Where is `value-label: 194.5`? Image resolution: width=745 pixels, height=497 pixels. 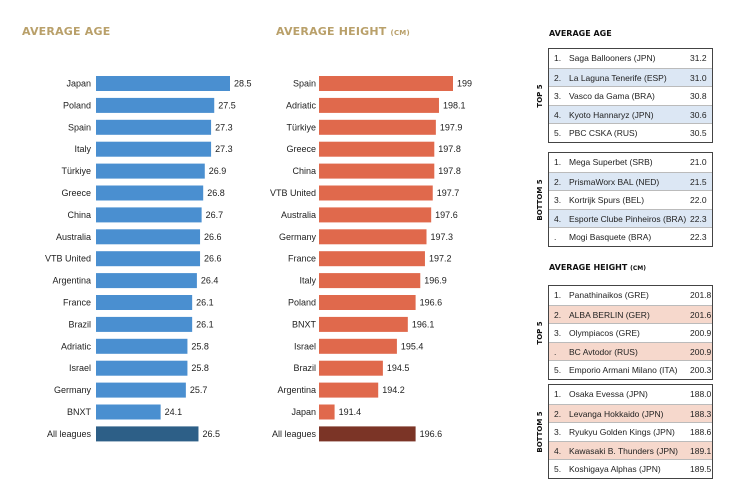
value-label: 194.5 is located at coordinates (398, 368).